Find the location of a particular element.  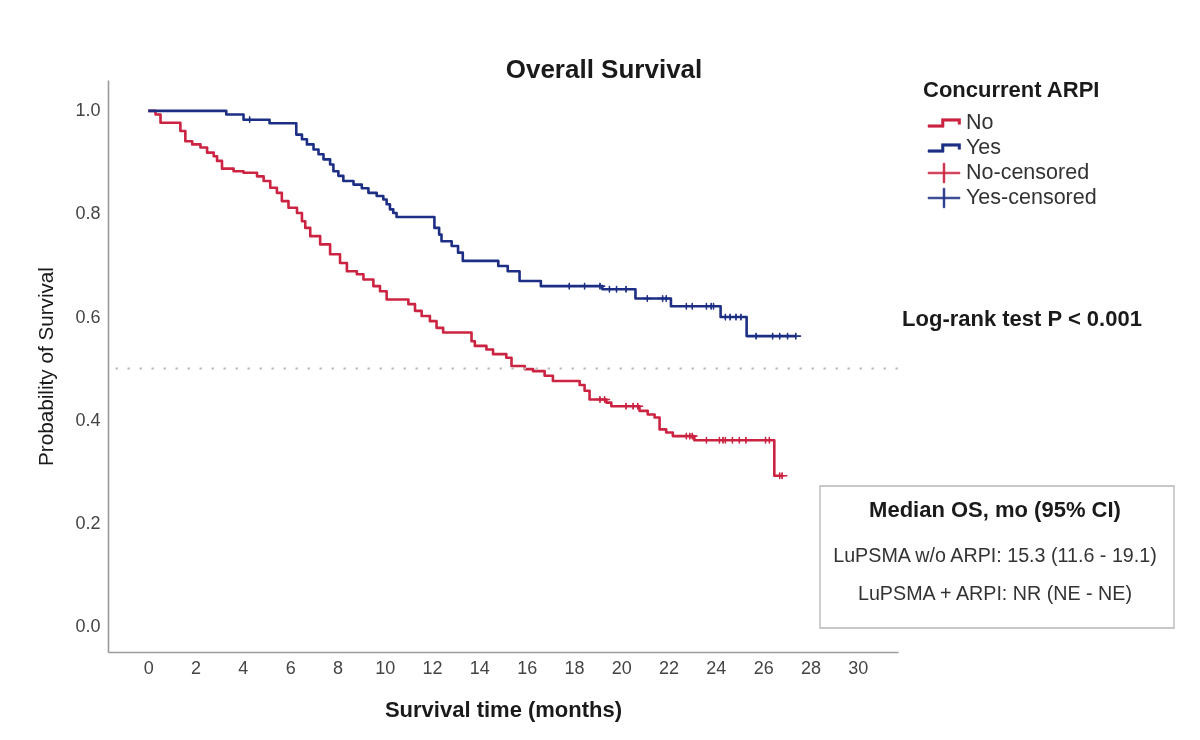

y-tick-label: 0.8 is located at coordinates (88, 213).